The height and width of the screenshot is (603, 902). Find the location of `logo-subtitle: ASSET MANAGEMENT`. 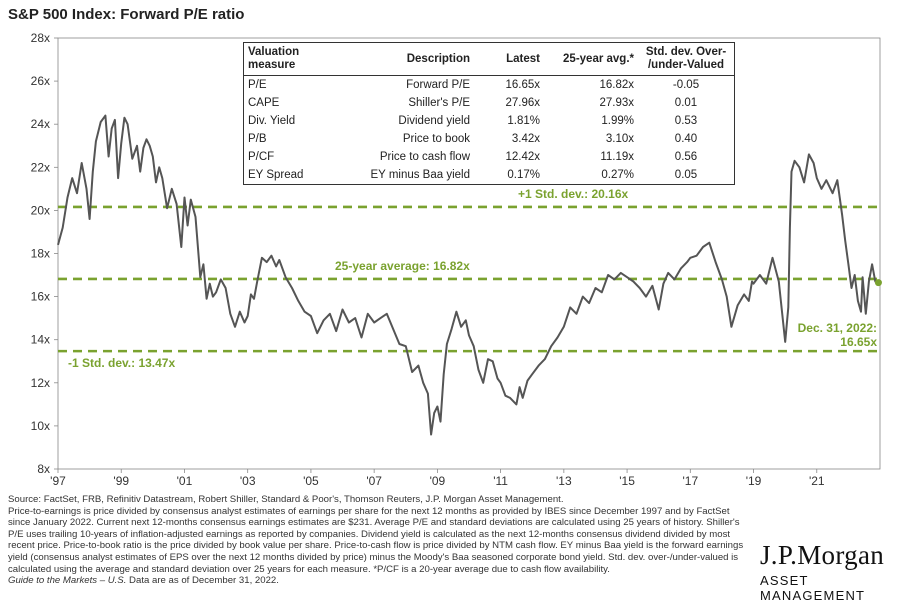

logo-subtitle: ASSET MANAGEMENT is located at coordinates (813, 588).